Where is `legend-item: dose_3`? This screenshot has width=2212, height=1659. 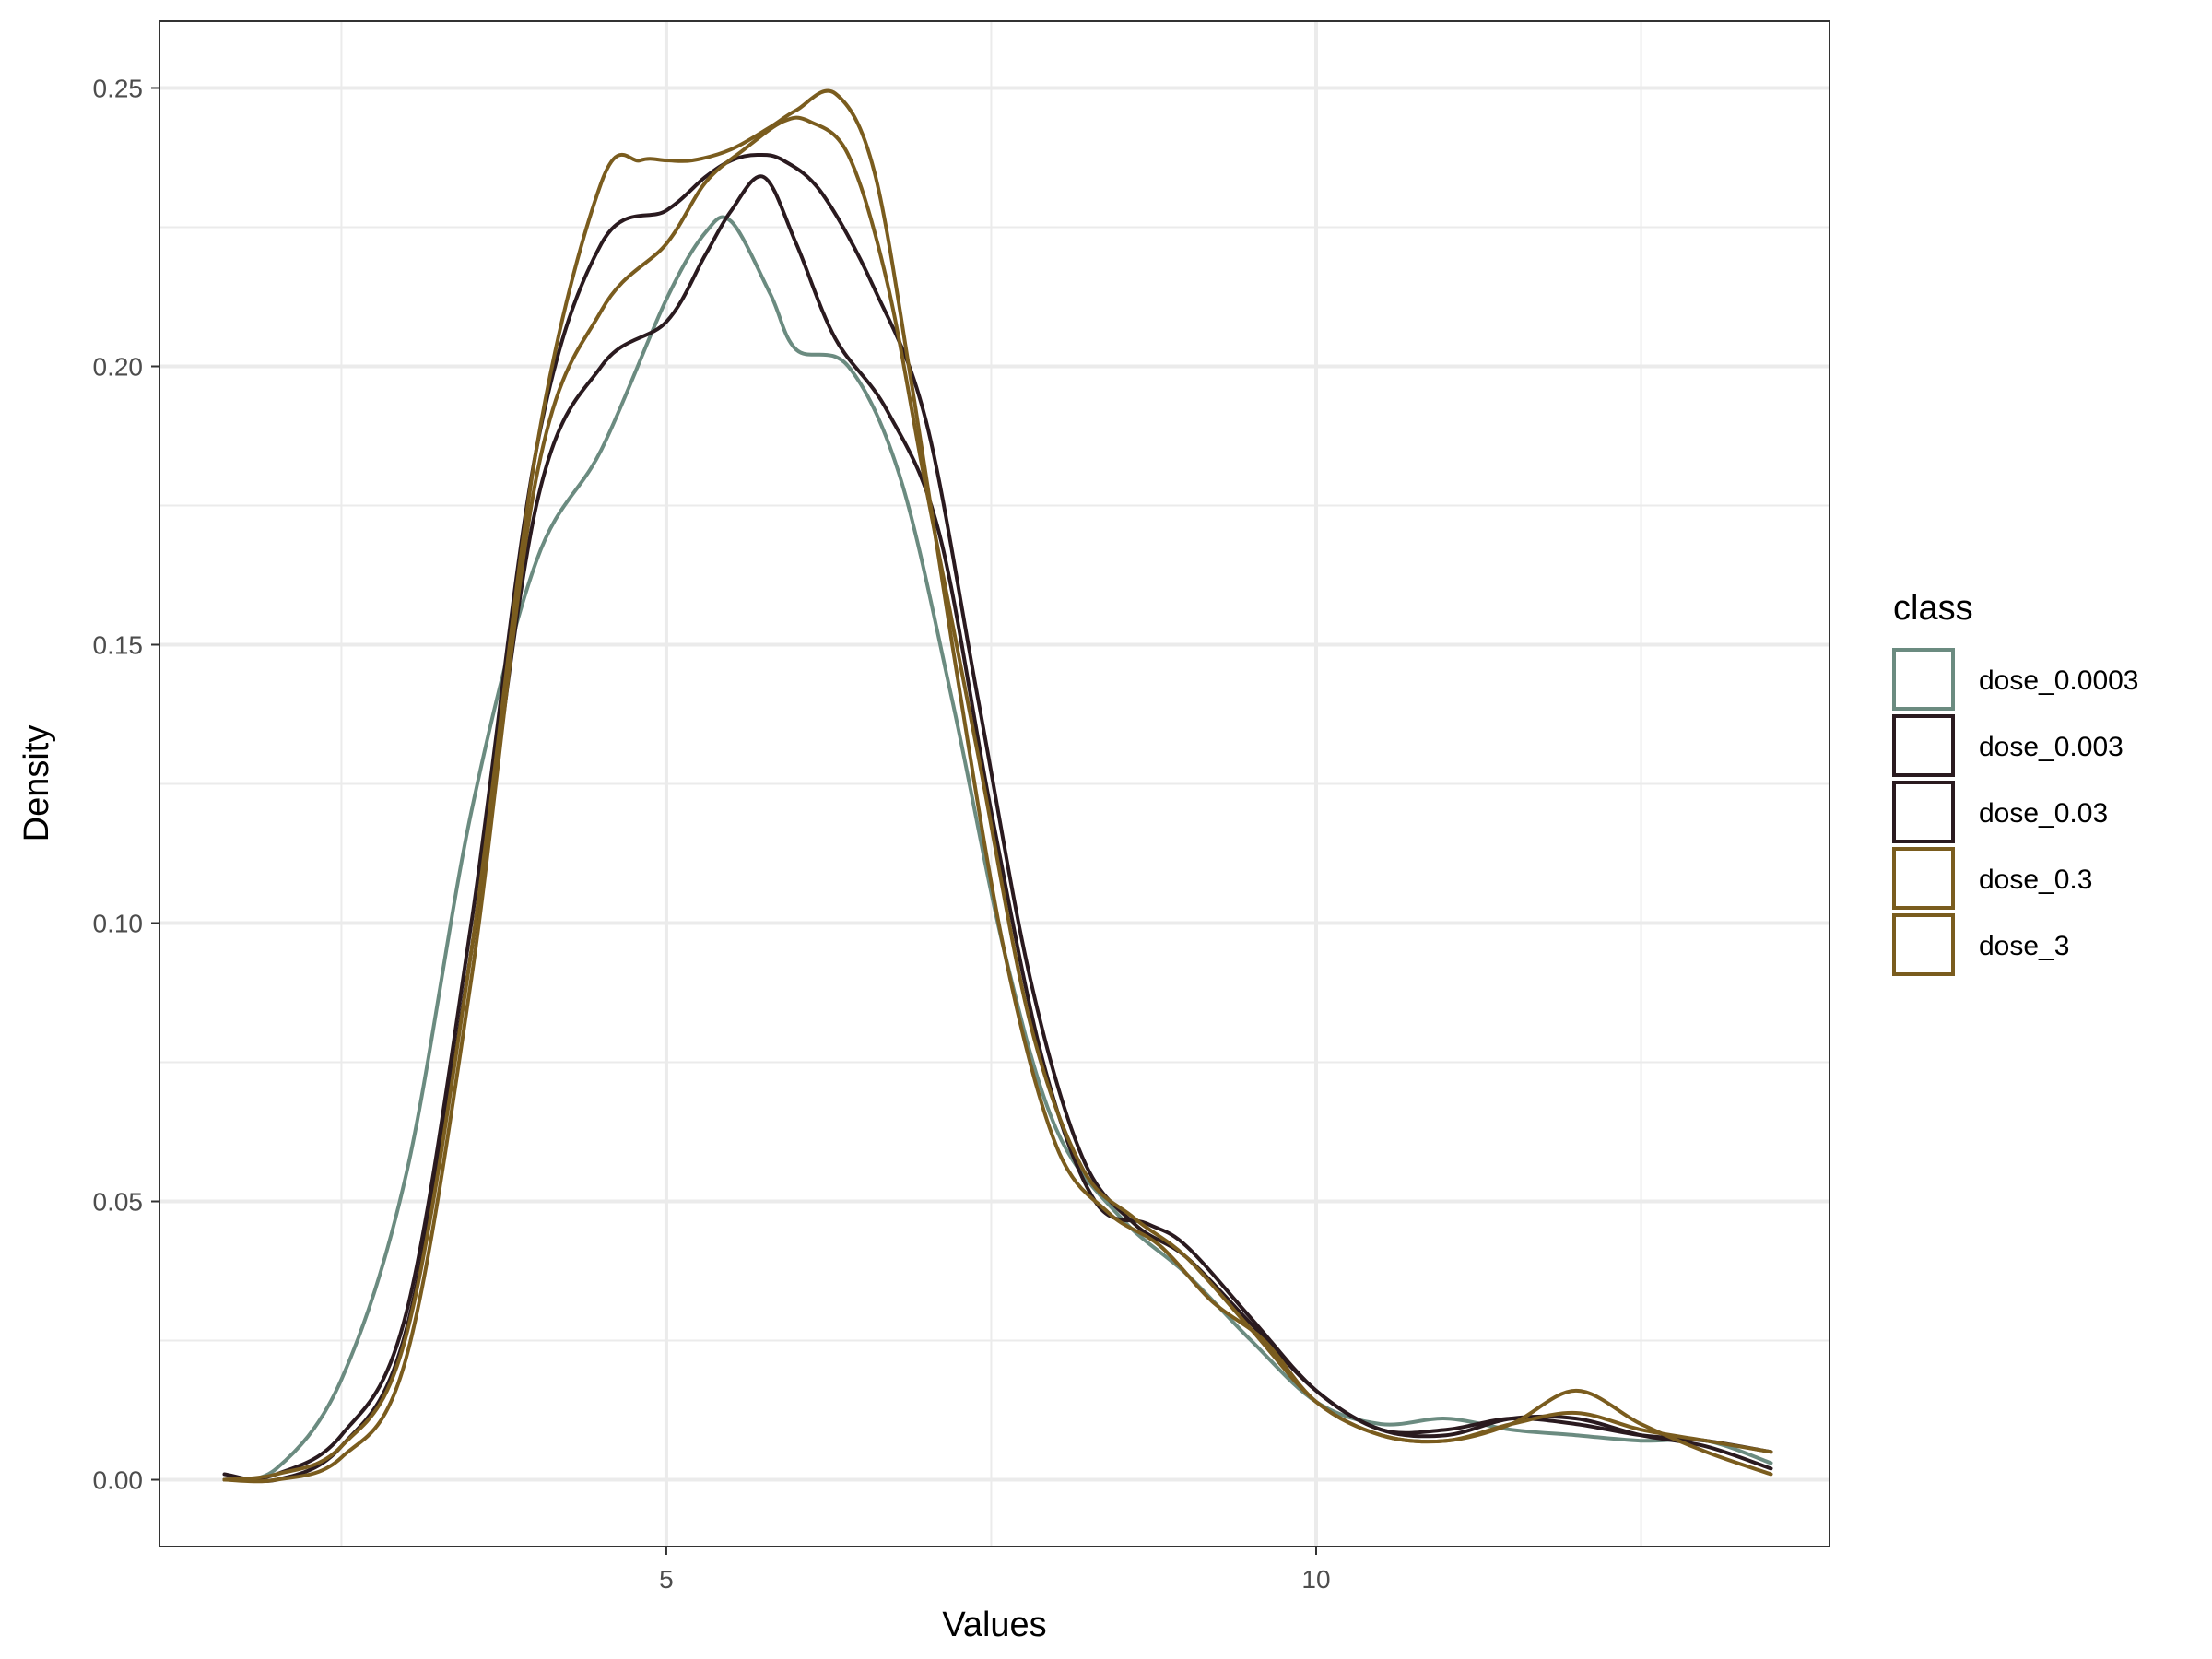
legend-item: dose_3 is located at coordinates (1980, 944).